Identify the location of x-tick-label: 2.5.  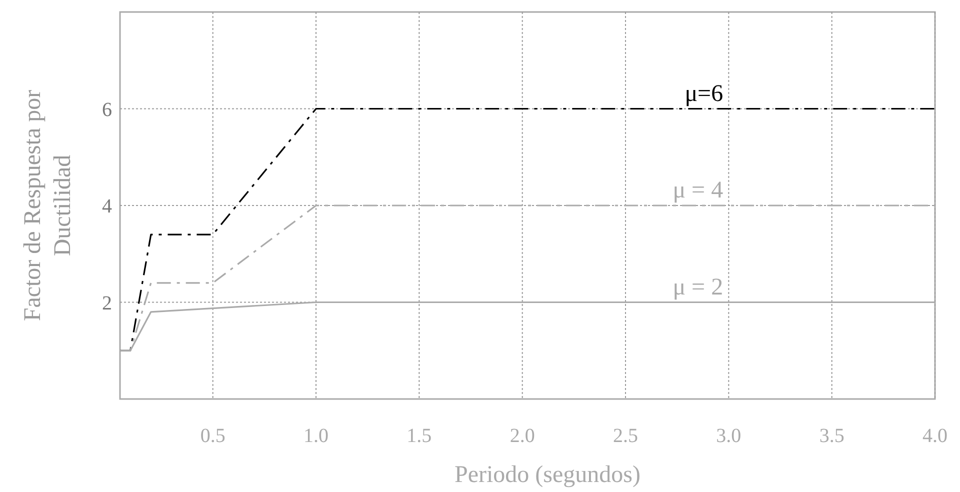
(625, 436).